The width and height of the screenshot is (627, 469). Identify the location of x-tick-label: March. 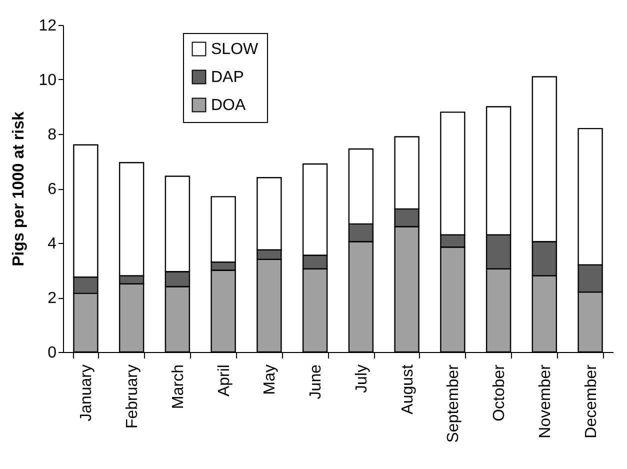
(178, 386).